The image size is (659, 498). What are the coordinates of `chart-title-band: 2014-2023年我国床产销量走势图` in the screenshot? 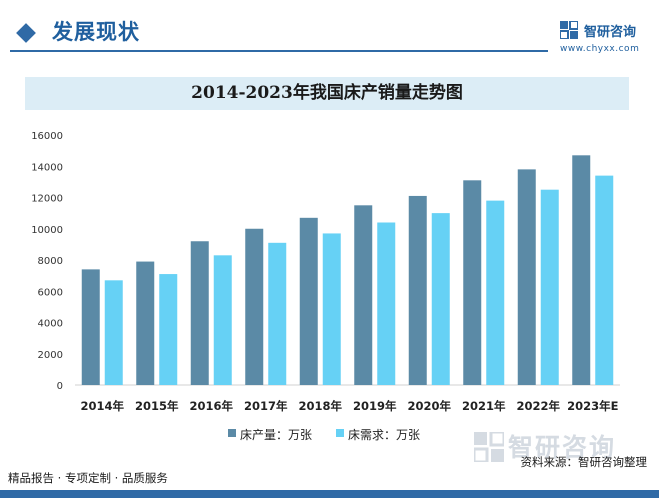 It's located at (327, 93).